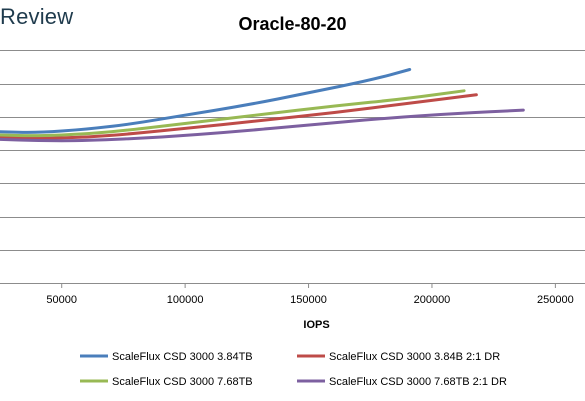  Describe the element at coordinates (418, 382) in the screenshot. I see `legend-label-3: ScaleFlux CSD 3000 7.68TB 2:1 DR` at that location.